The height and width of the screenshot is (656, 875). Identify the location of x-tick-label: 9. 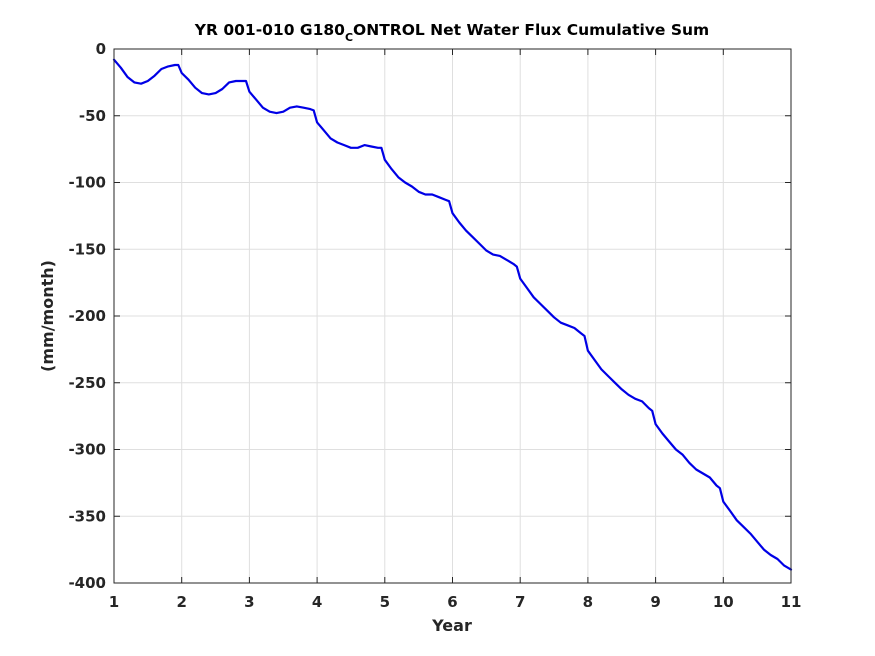
(655, 602).